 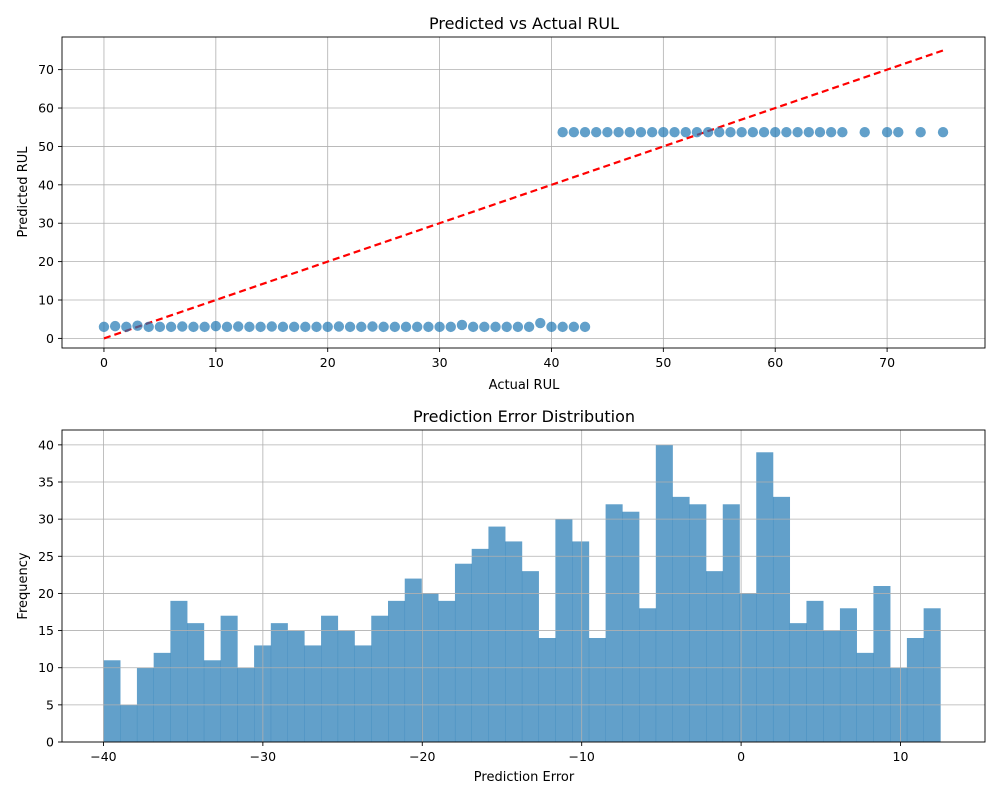 I want to click on y-axis-label: Frequency, so click(x=23, y=585).